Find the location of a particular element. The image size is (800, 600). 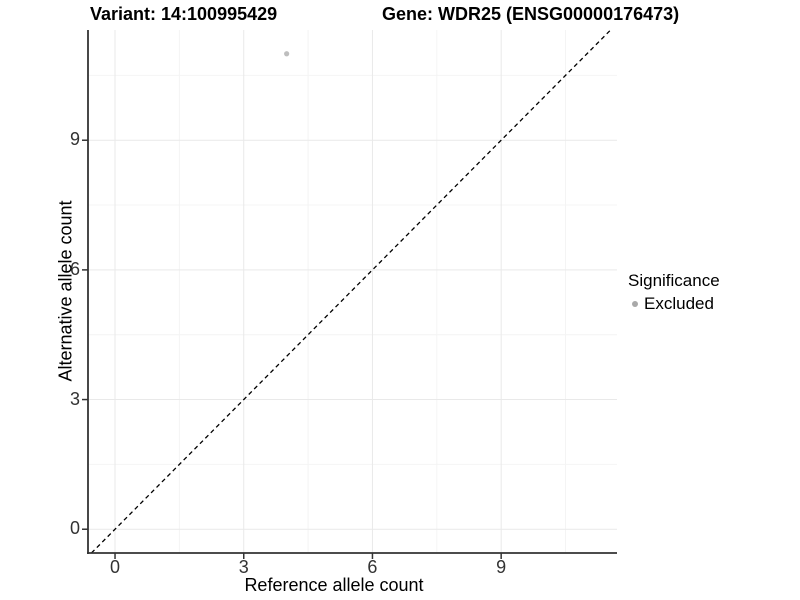

y-axis-title: Alternative allele count is located at coordinates (65, 291).